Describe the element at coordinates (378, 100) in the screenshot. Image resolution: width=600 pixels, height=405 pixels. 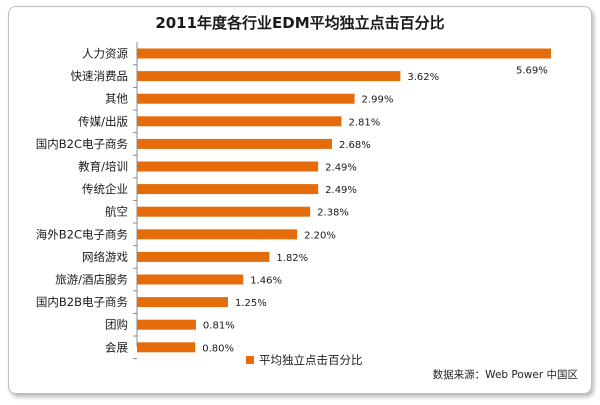
I see `value-label: 2.99%` at that location.